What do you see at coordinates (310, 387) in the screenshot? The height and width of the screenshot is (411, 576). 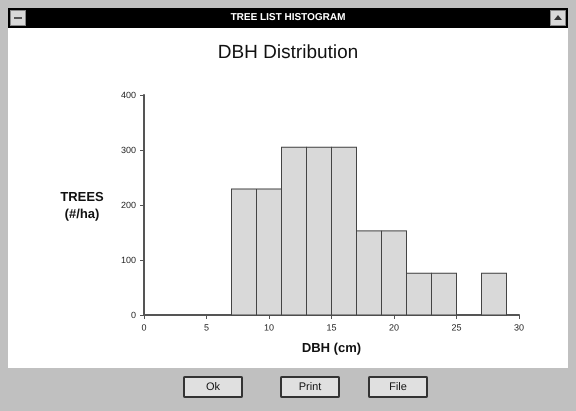 I see `text: Print` at bounding box center [310, 387].